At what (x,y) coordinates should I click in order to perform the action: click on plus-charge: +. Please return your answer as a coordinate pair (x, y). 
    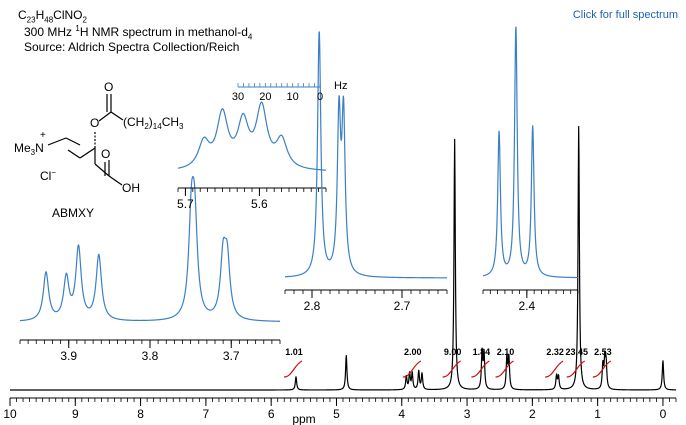
    Looking at the image, I should click on (43, 135).